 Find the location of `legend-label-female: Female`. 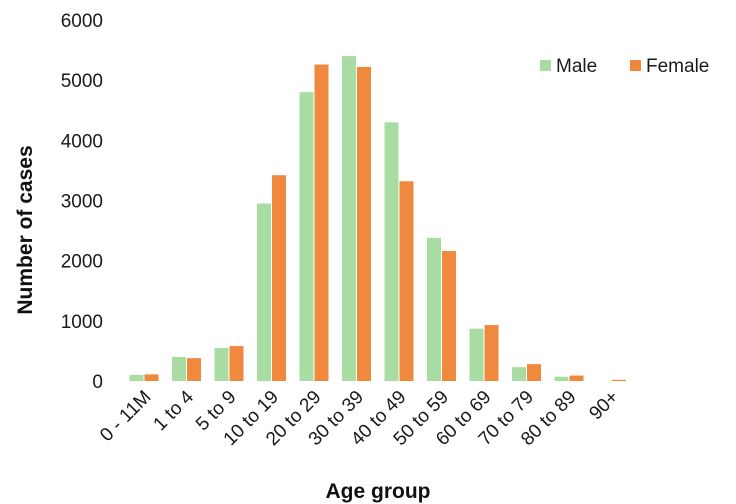

legend-label-female: Female is located at coordinates (677, 66).